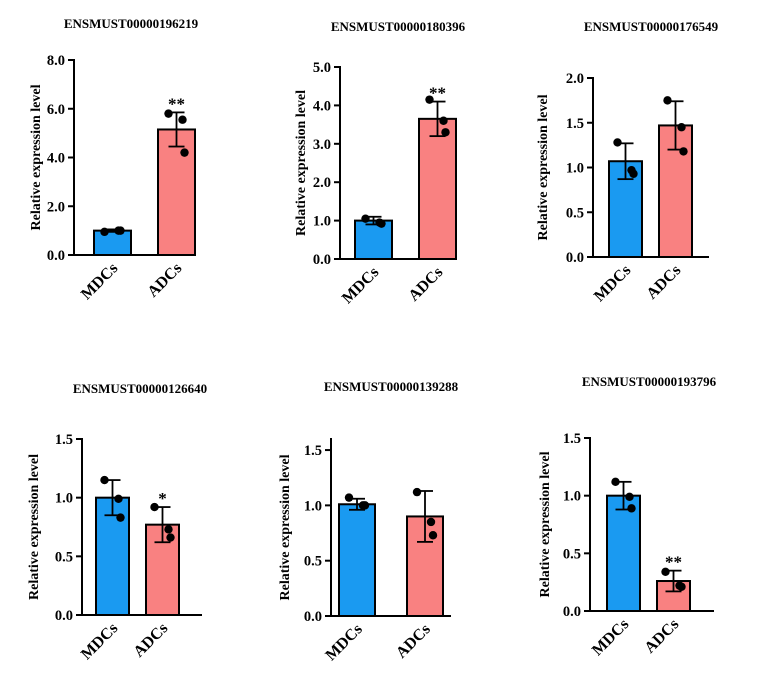  I want to click on significance-label: *, so click(162, 498).